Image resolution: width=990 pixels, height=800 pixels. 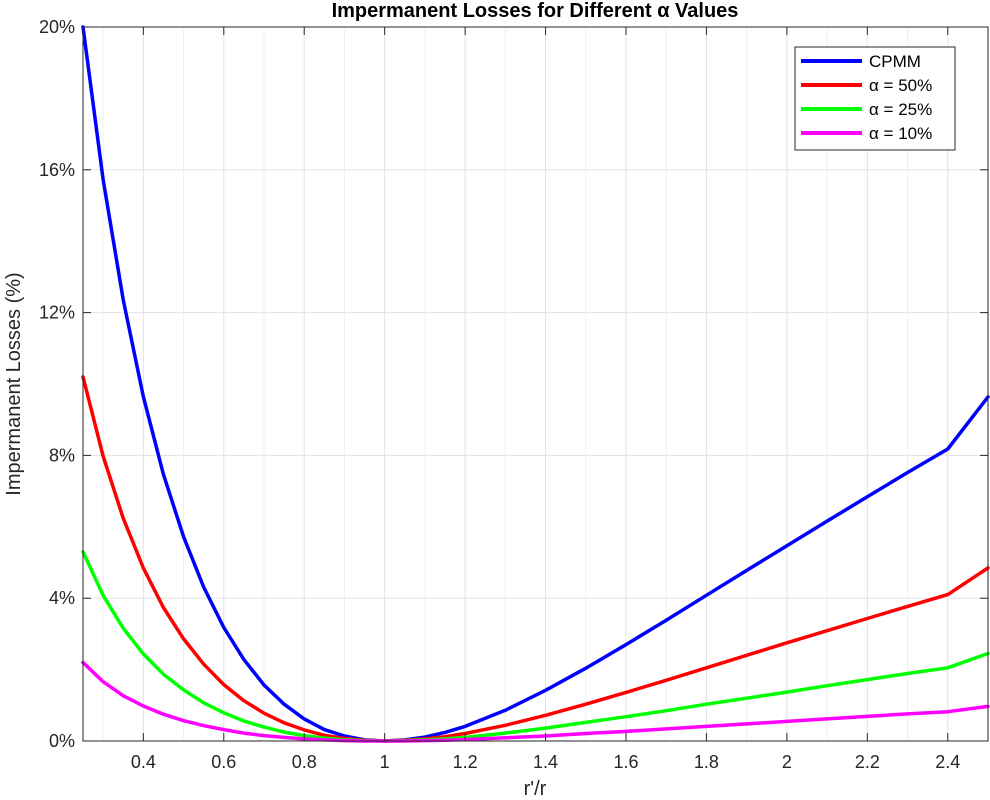 I want to click on x-tick-label: 1.8, so click(x=706, y=762).